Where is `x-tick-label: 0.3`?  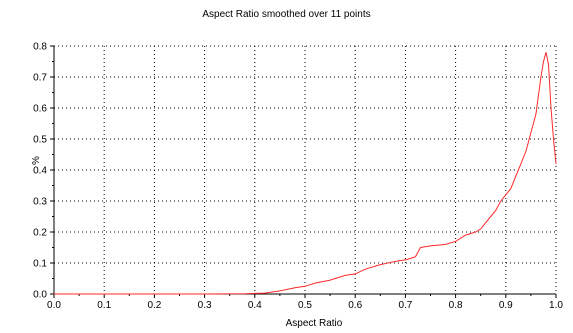 x-tick-label: 0.3 is located at coordinates (205, 305).